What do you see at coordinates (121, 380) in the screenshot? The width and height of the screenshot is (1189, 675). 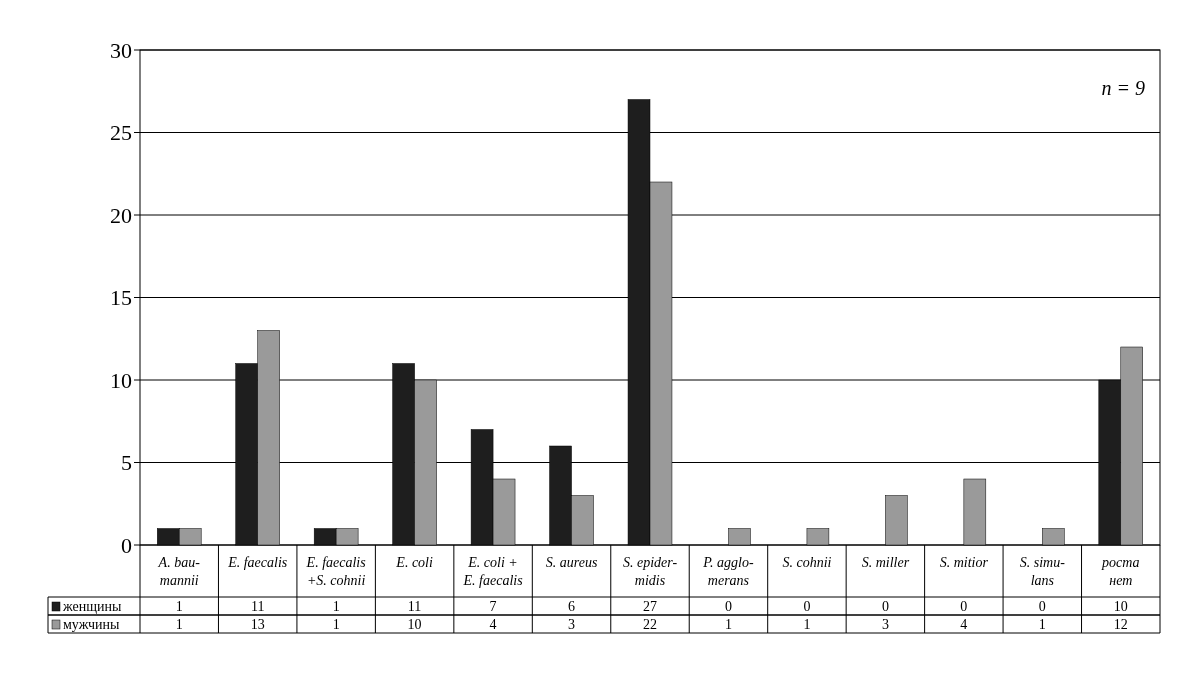 I see `y-tick-label: 10` at bounding box center [121, 380].